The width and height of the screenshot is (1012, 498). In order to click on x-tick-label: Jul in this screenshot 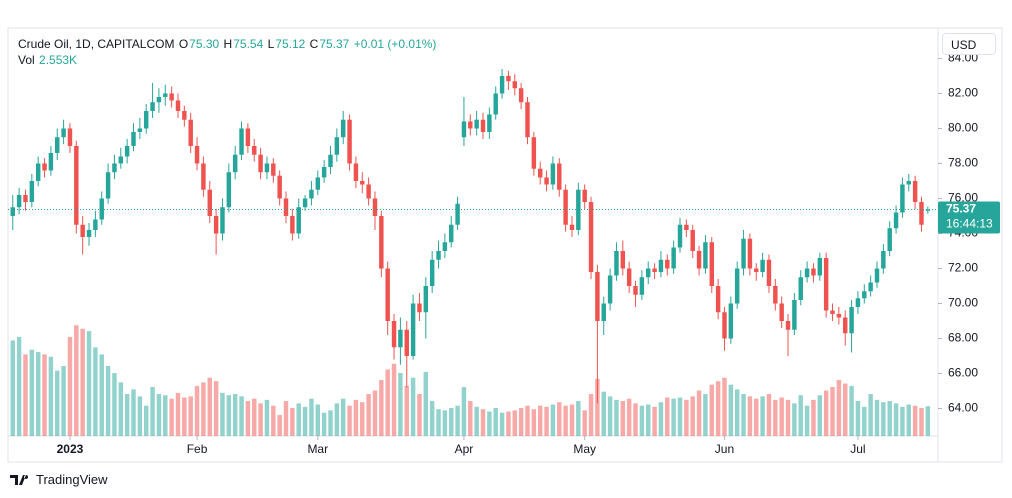, I will do `click(857, 449)`.